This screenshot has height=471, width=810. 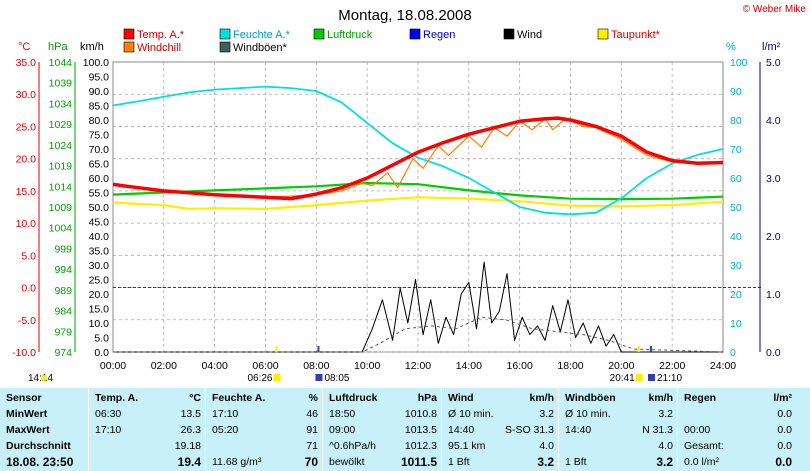 I want to click on pressure-tick-label: 994, so click(x=63, y=270).